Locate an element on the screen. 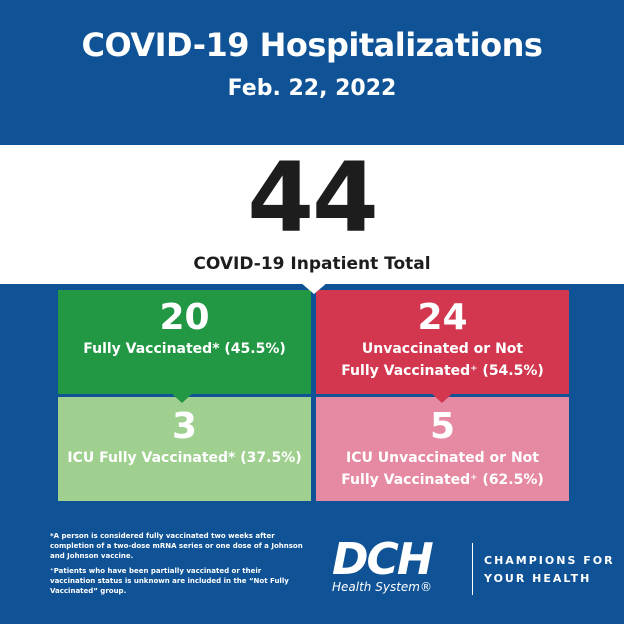 The width and height of the screenshot is (624, 624). tagline: CHAMPIONS FOR YOUR HEALTH is located at coordinates (549, 570).